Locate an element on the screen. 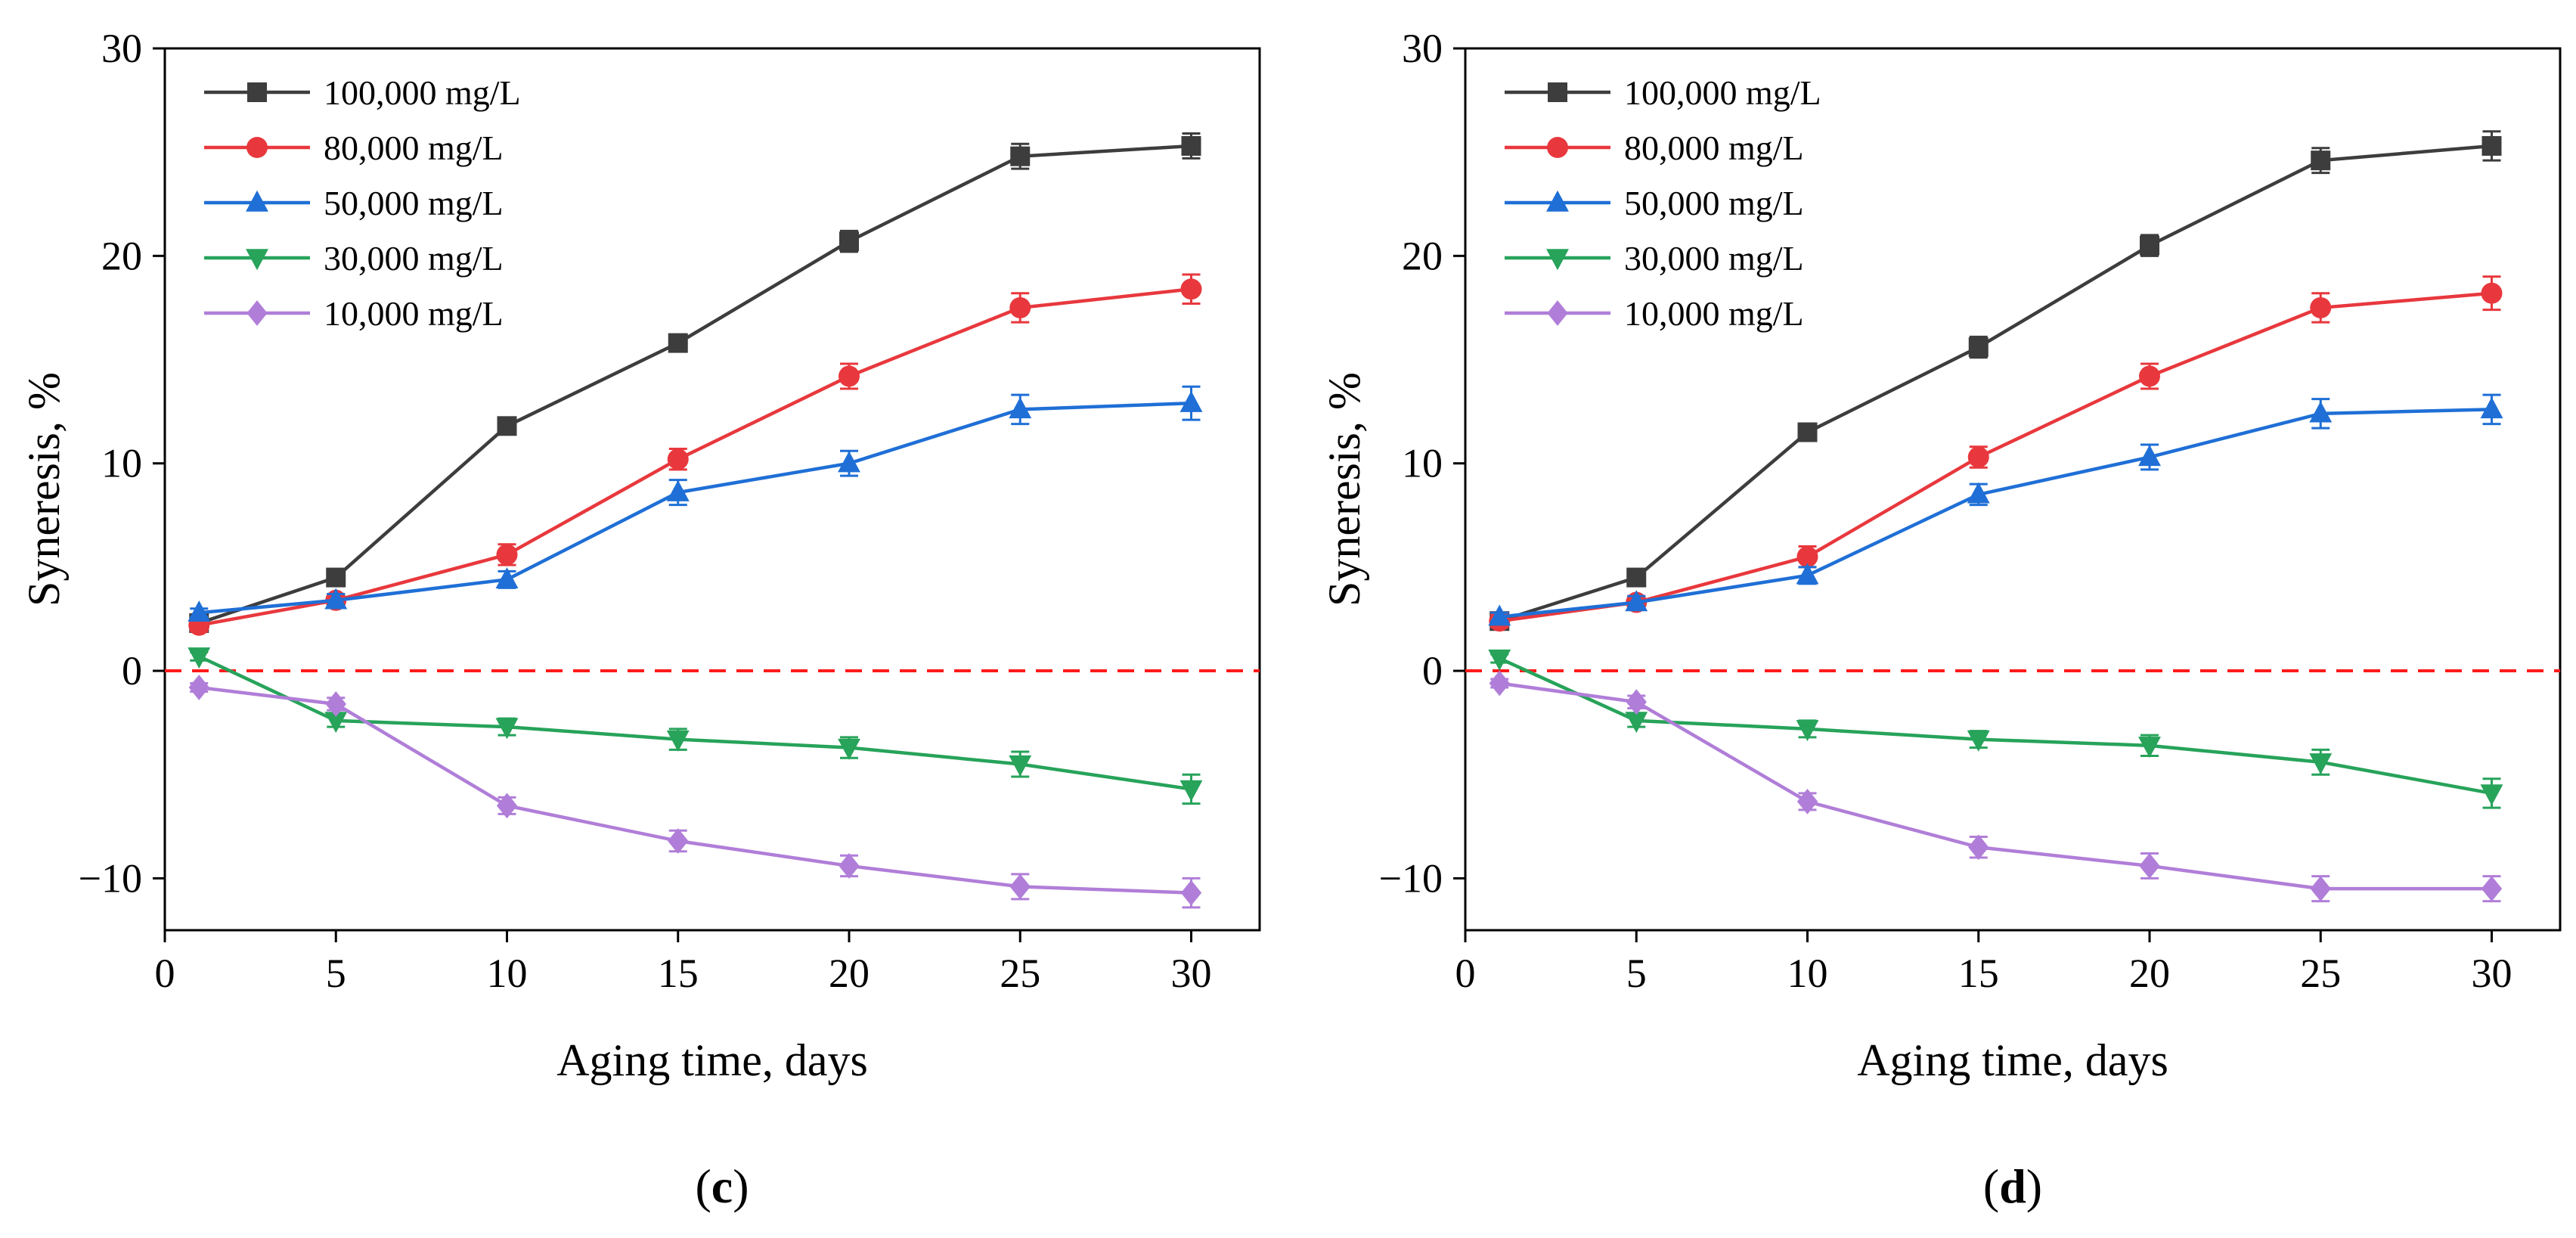 Image resolution: width=2576 pixels, height=1238 pixels. x-tick-label: 20 is located at coordinates (849, 974).